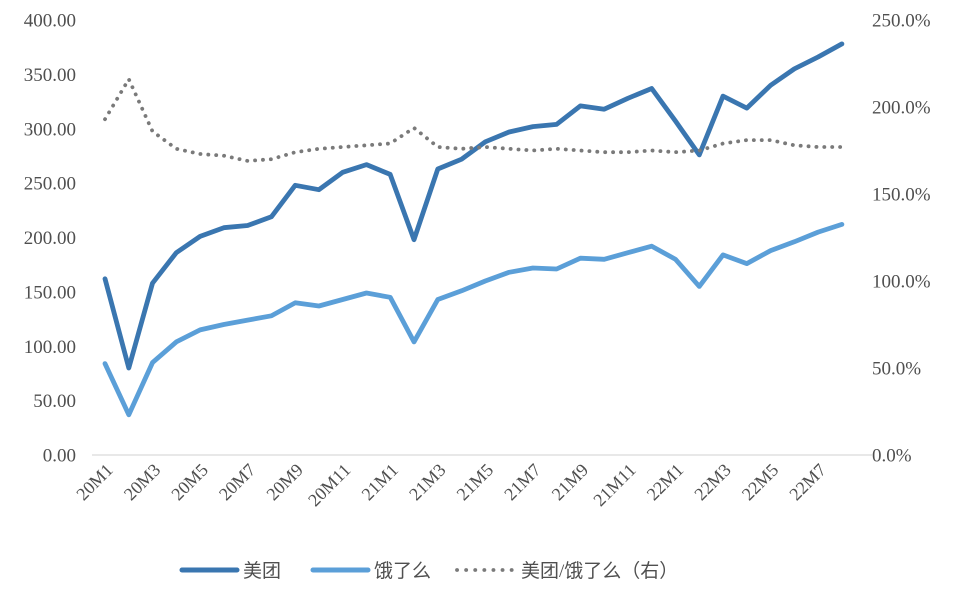 The image size is (954, 599). I want to click on x-axis-tick-label: 22M7, so click(807, 482).